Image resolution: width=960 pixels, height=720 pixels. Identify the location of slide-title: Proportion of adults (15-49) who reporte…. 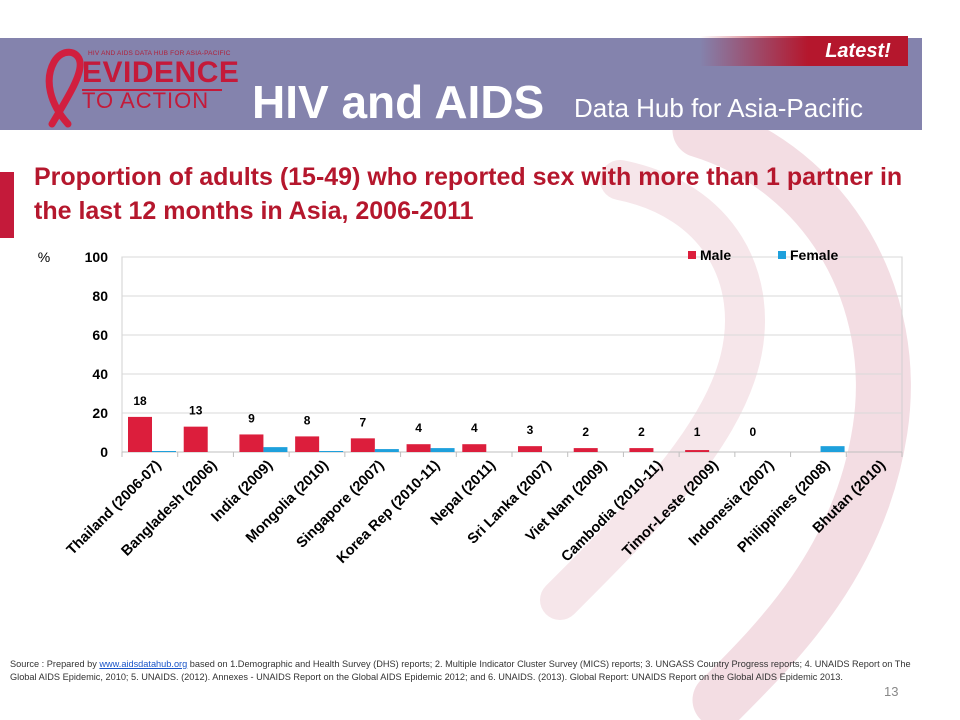
(468, 194).